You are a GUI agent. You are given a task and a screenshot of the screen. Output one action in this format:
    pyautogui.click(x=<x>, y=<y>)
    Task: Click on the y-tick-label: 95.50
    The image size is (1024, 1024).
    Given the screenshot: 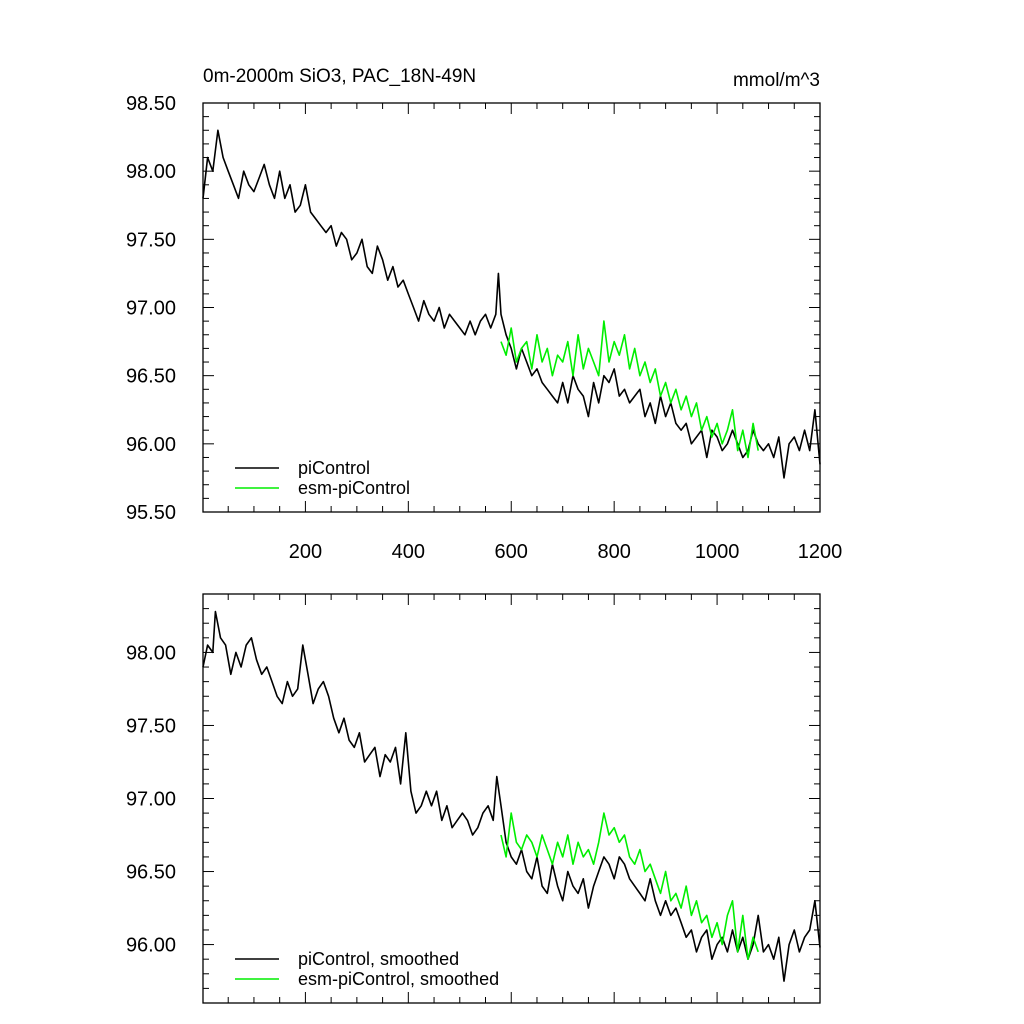 What is the action you would take?
    pyautogui.click(x=151, y=513)
    